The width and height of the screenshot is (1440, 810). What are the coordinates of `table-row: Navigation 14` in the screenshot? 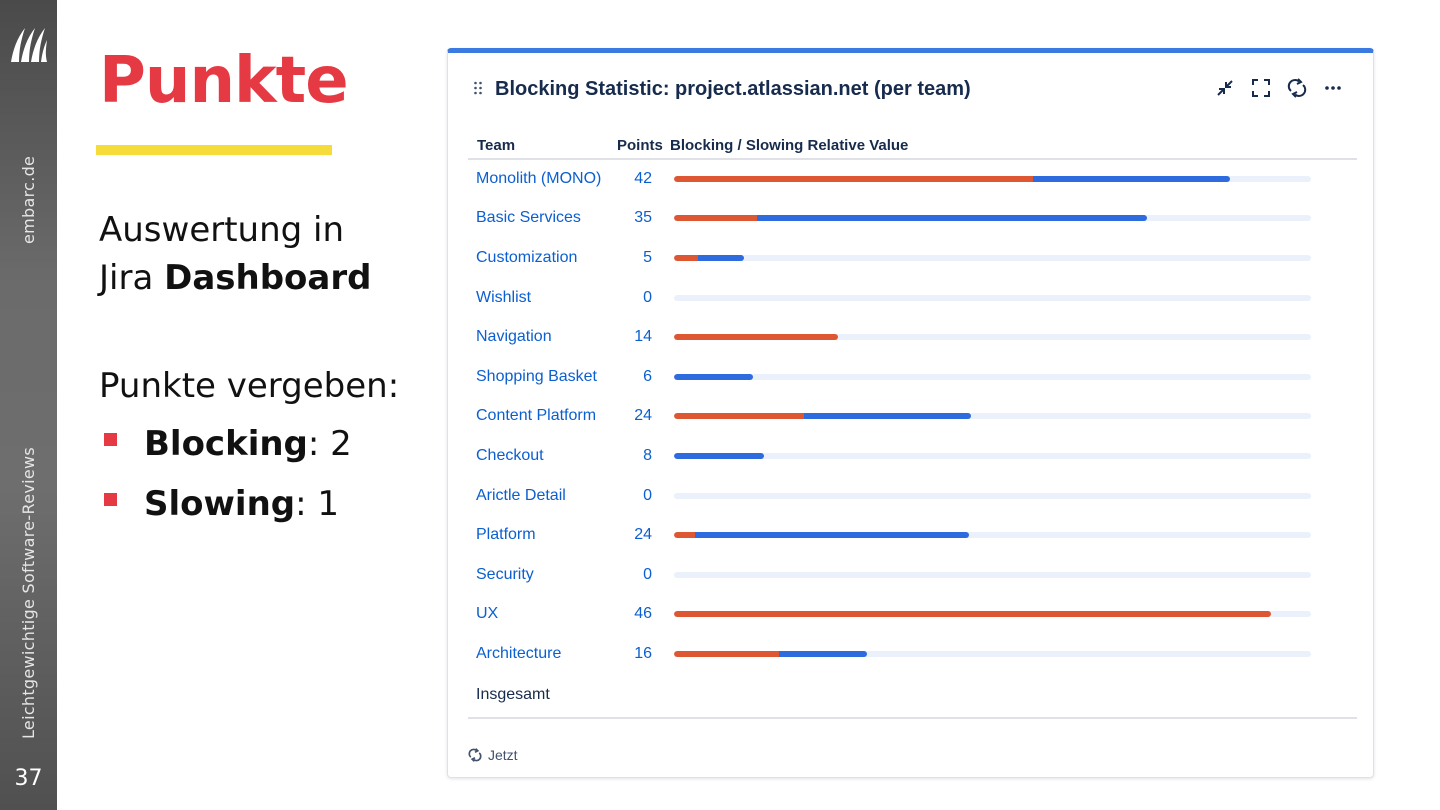 It's located at (912, 337).